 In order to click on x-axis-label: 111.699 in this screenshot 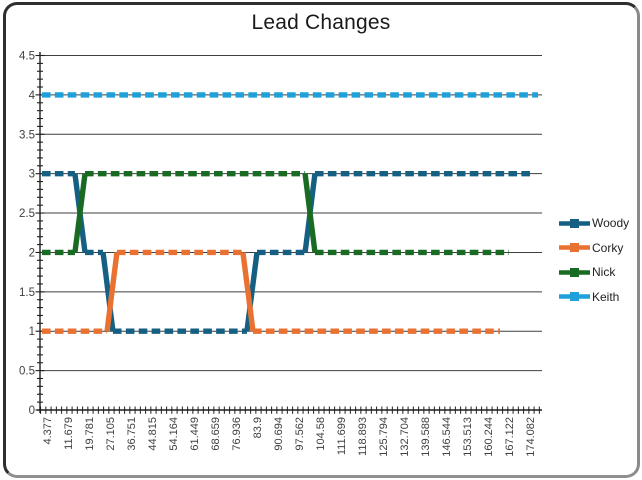, I will do `click(342, 436)`.